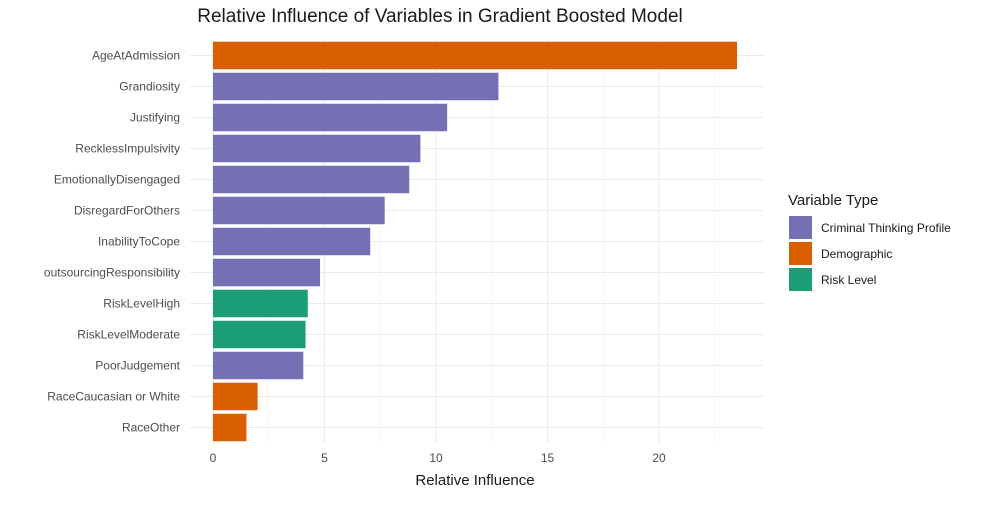  Describe the element at coordinates (155, 118) in the screenshot. I see `y-tick-label: Justifying` at that location.